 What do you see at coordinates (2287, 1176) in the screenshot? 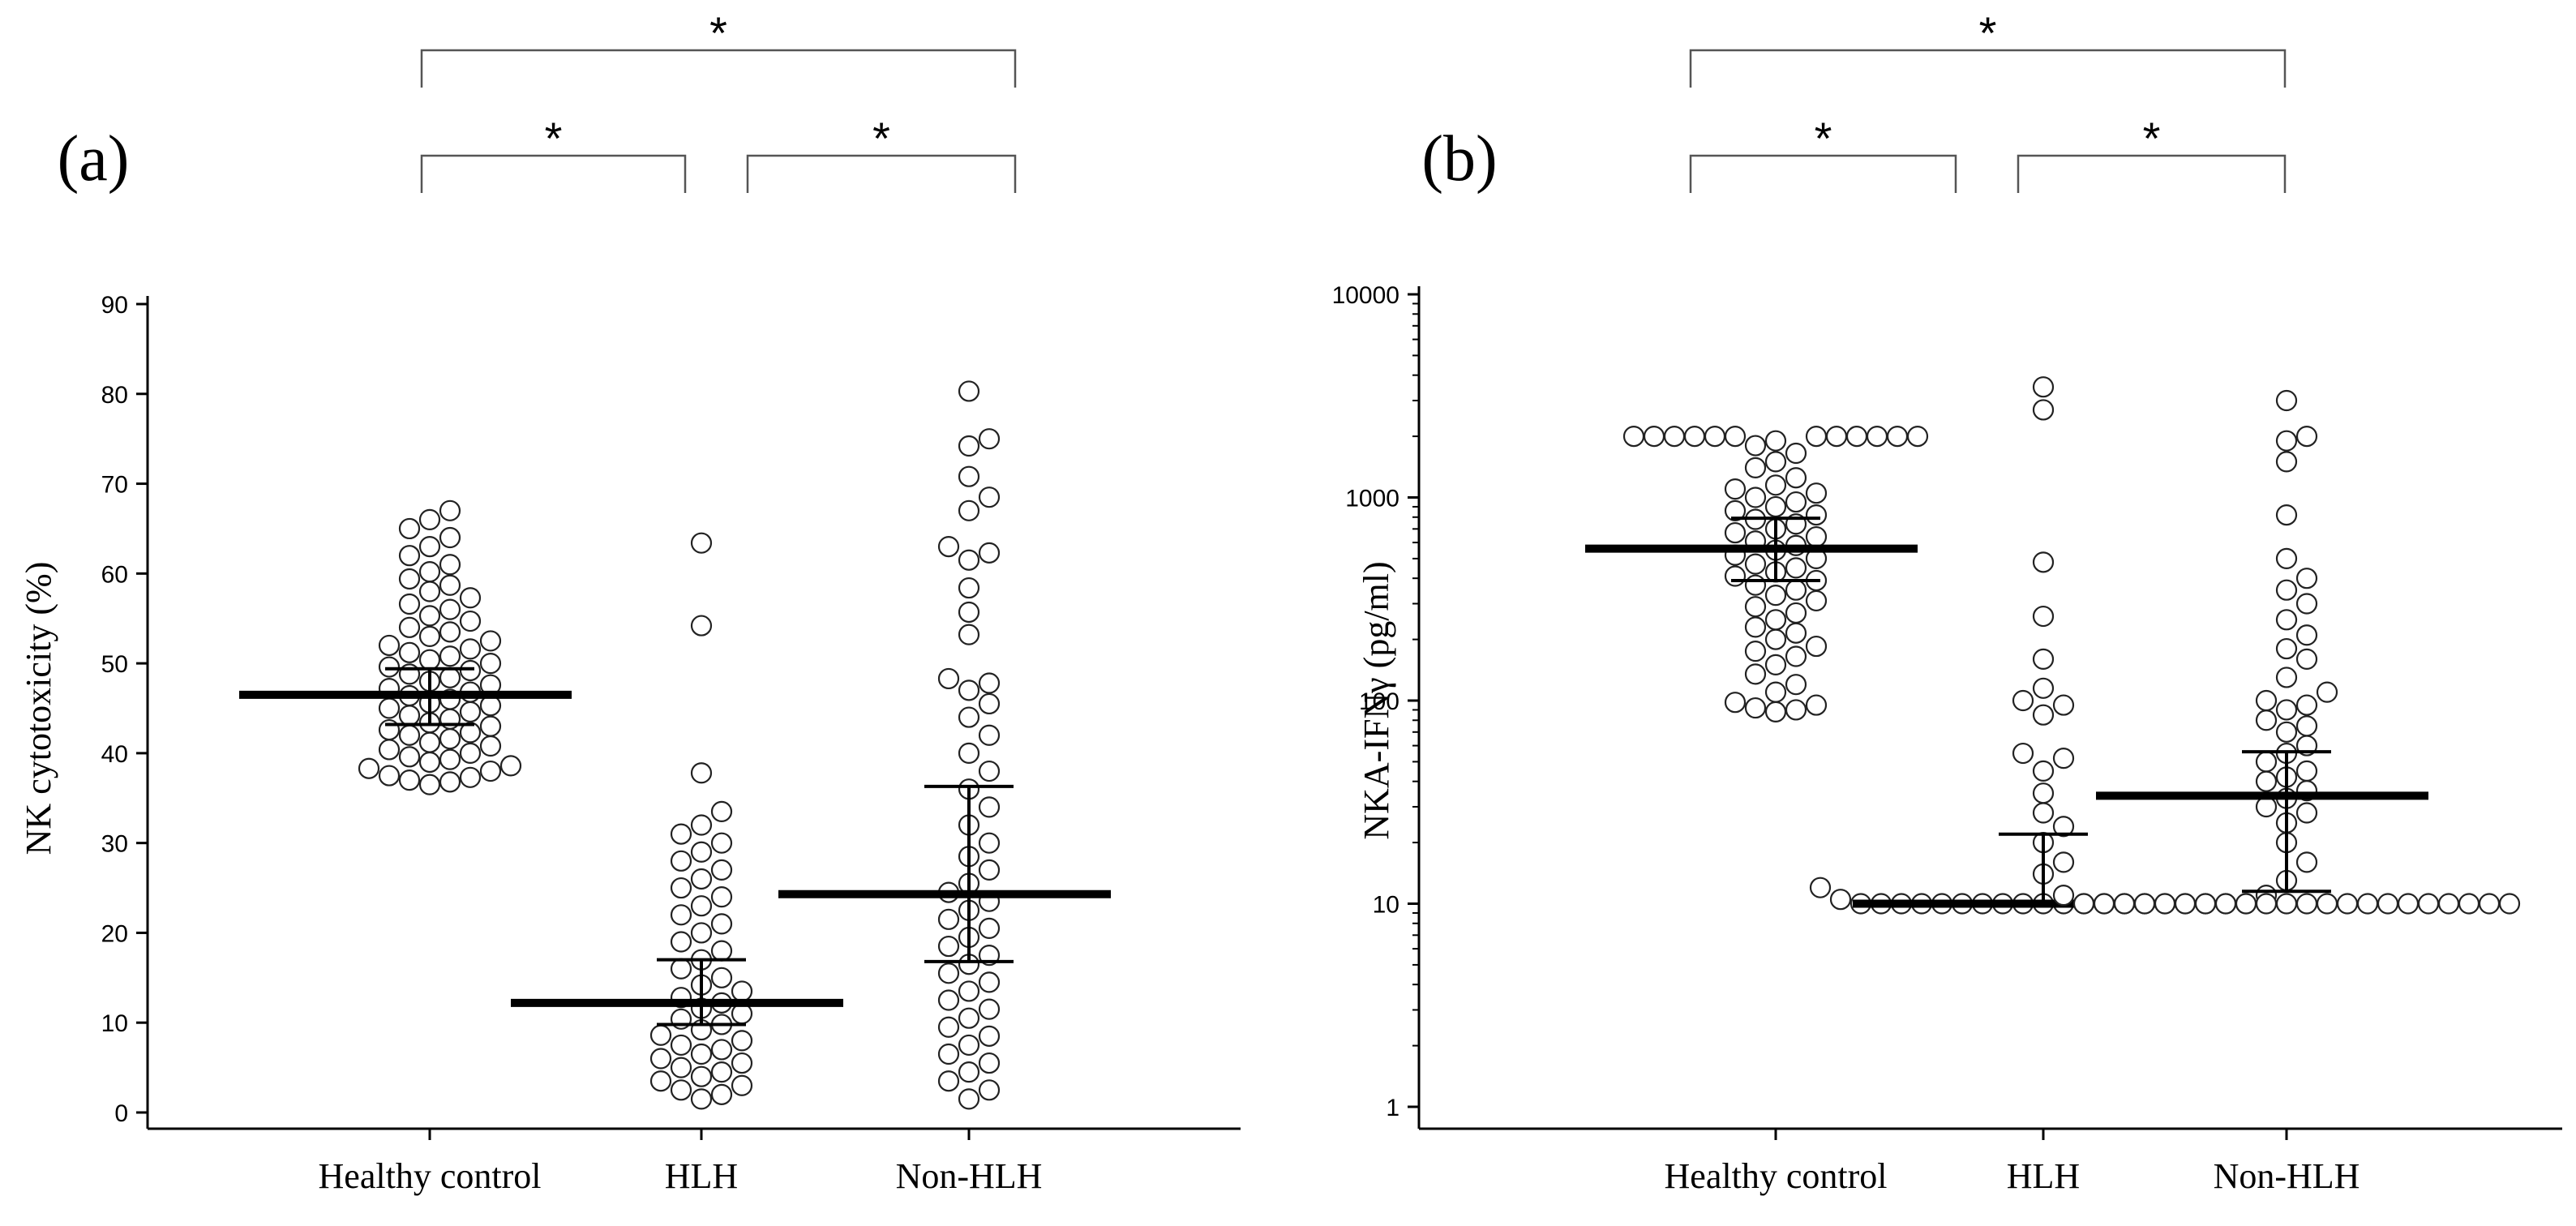
I see `x-tick-label: Non-HLH` at bounding box center [2287, 1176].